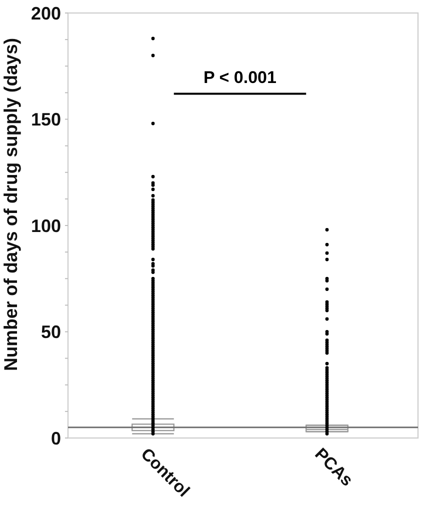 Image resolution: width=428 pixels, height=511 pixels. What do you see at coordinates (45, 226) in the screenshot?
I see `y-tick-label: 100` at bounding box center [45, 226].